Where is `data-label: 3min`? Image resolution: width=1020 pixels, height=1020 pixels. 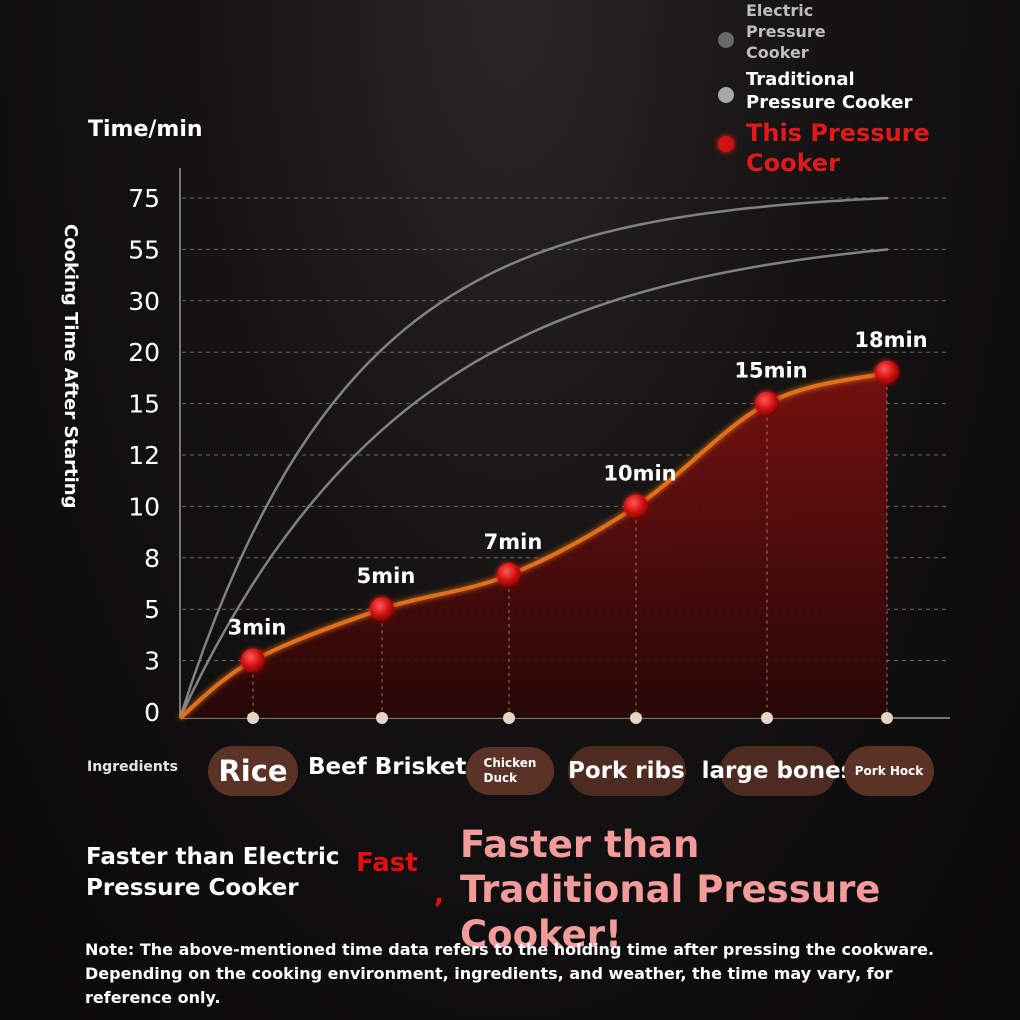
data-label: 3min is located at coordinates (257, 628).